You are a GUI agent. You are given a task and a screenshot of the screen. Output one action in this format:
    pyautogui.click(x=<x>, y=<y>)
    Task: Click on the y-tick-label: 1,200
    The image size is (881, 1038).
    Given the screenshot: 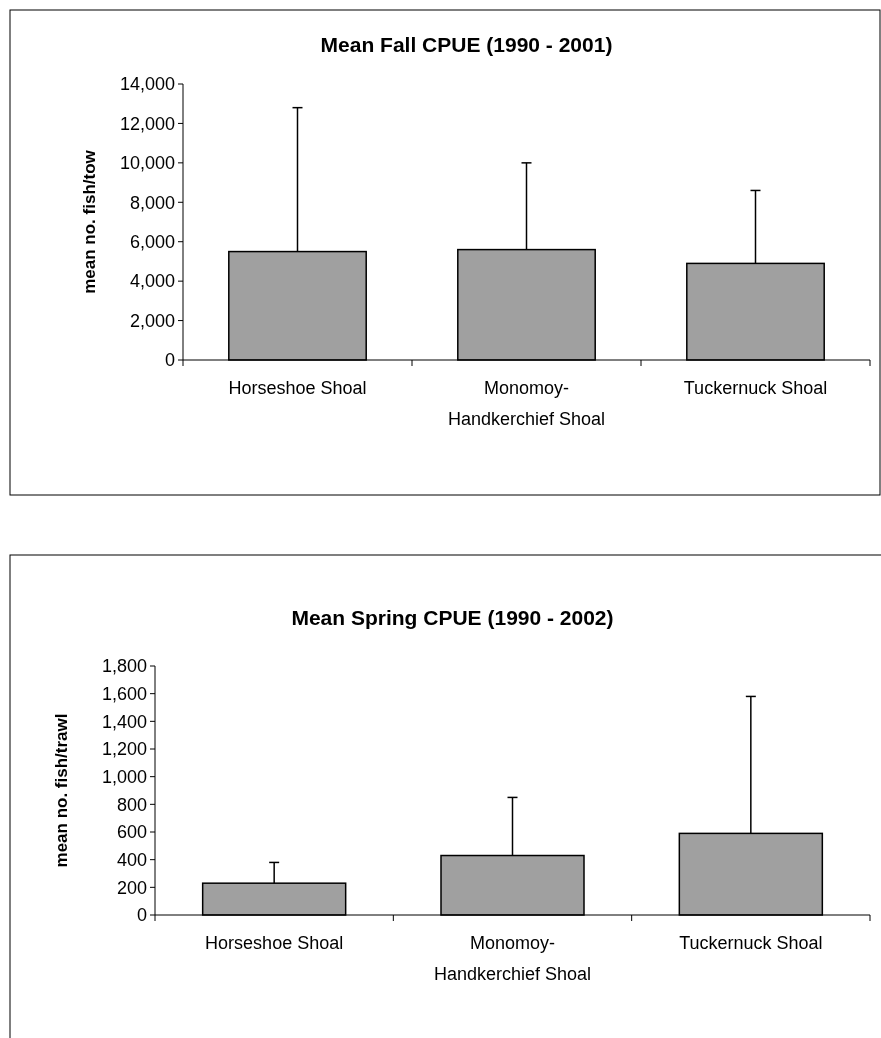 What is the action you would take?
    pyautogui.click(x=124, y=749)
    